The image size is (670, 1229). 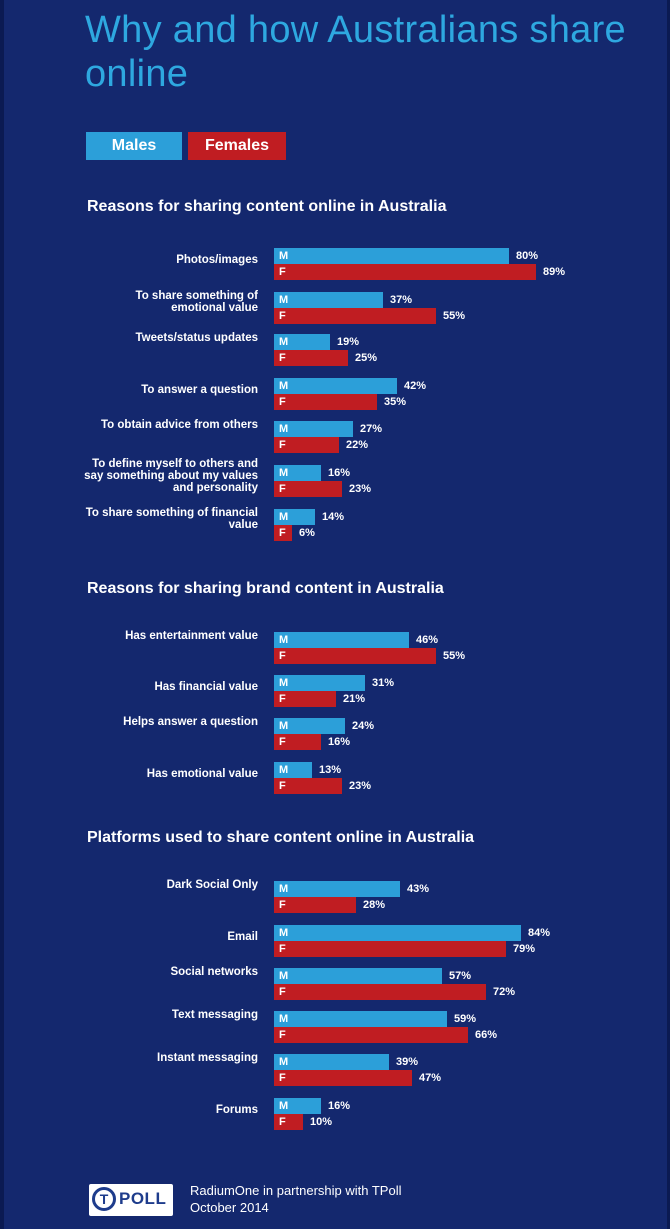 I want to click on category-label: Tweets/status updates, so click(x=197, y=338).